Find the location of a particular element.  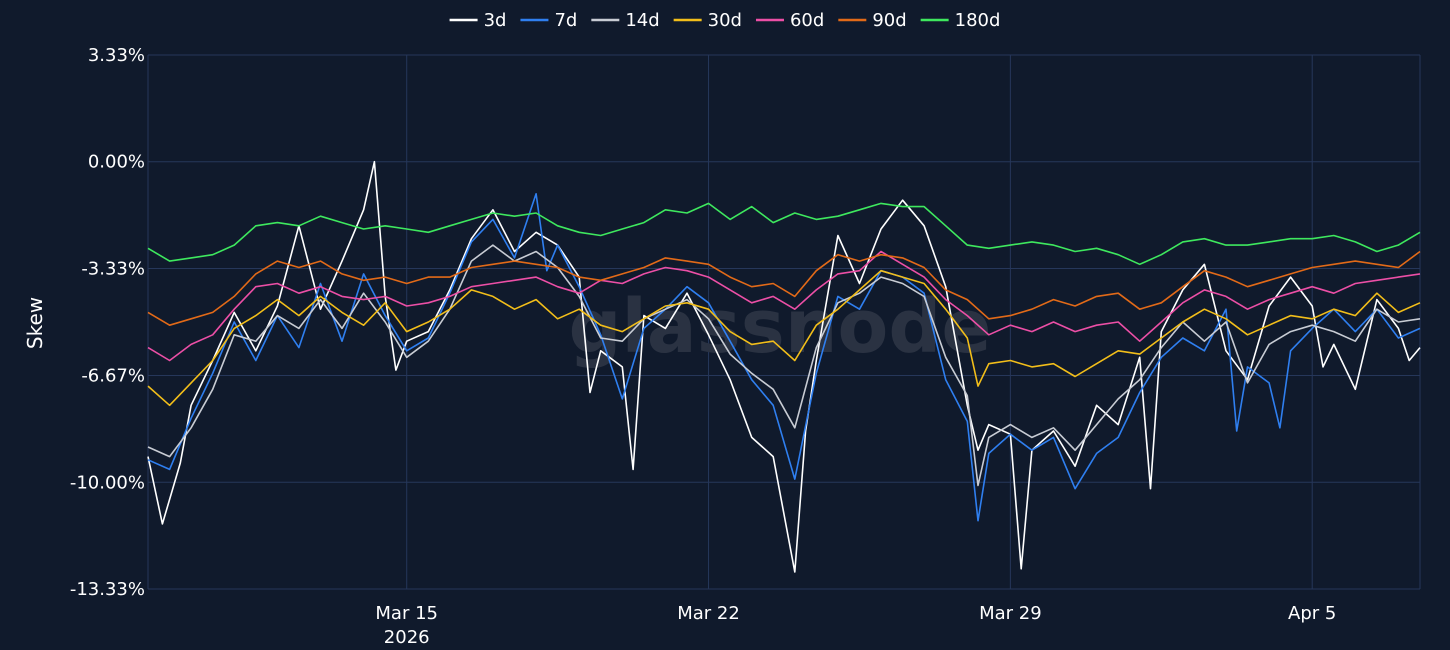

legend-label: 30d is located at coordinates (725, 20).